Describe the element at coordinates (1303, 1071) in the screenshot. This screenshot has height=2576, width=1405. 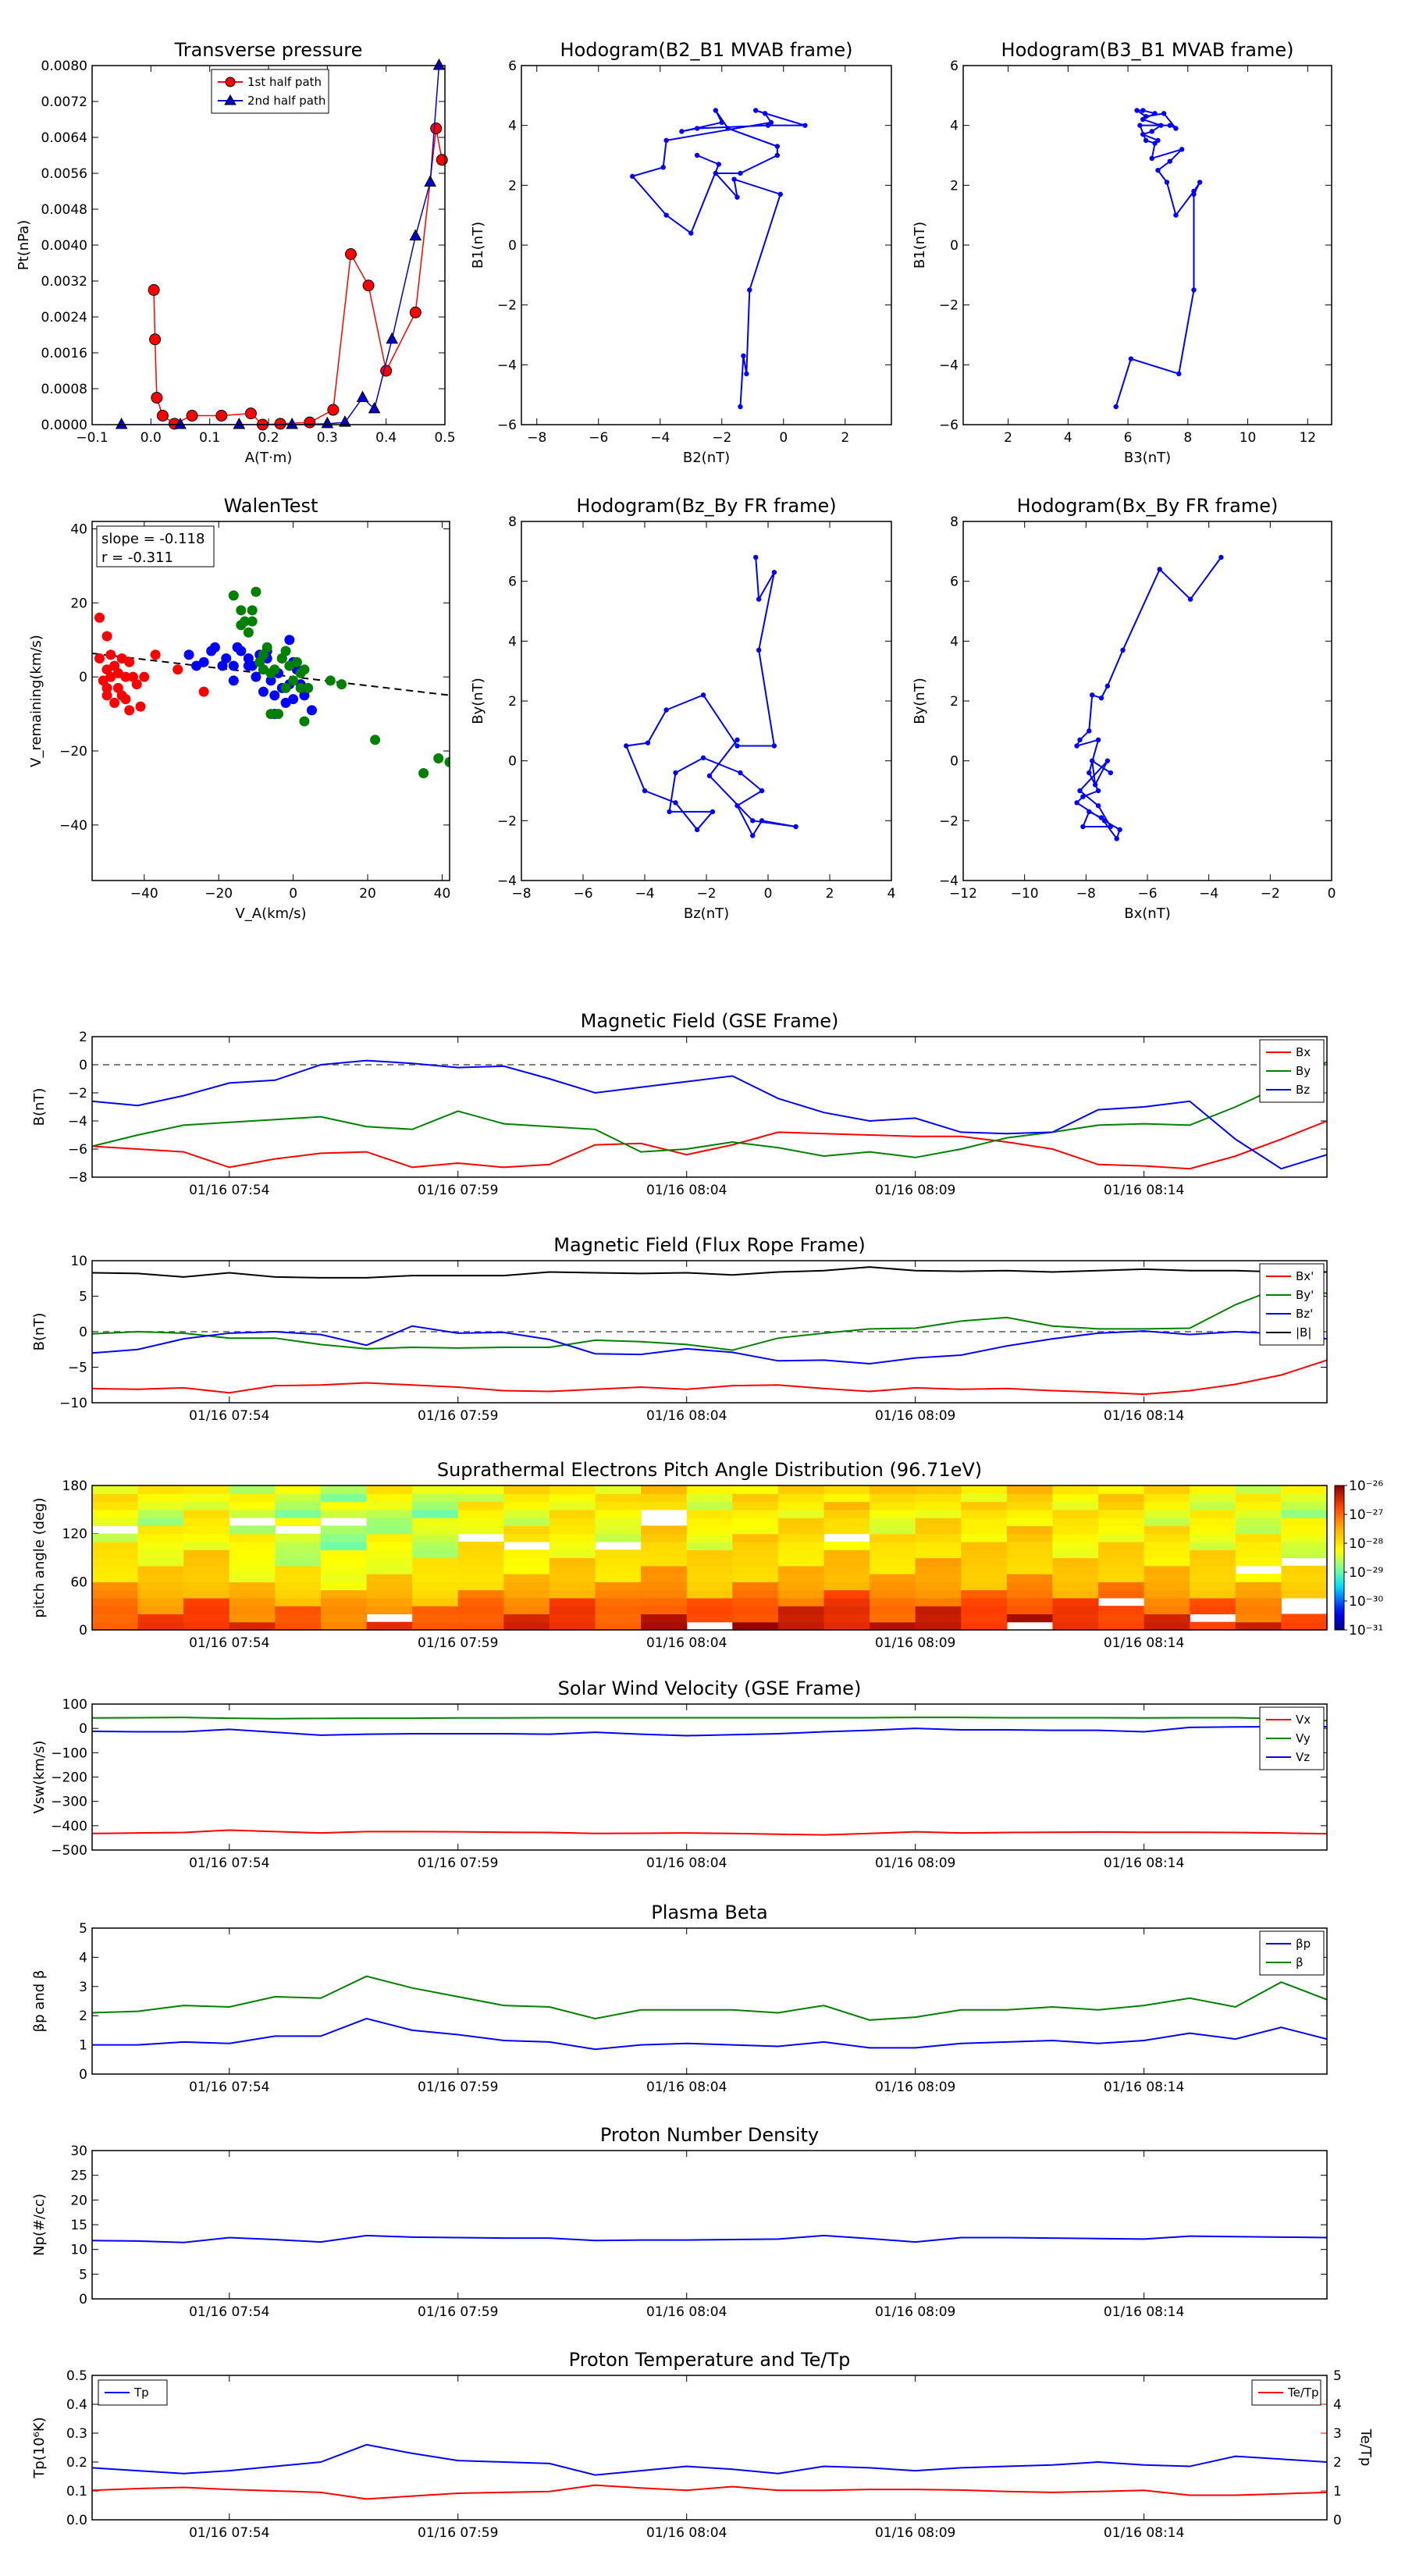
I see `bgse-legend-label: By` at that location.